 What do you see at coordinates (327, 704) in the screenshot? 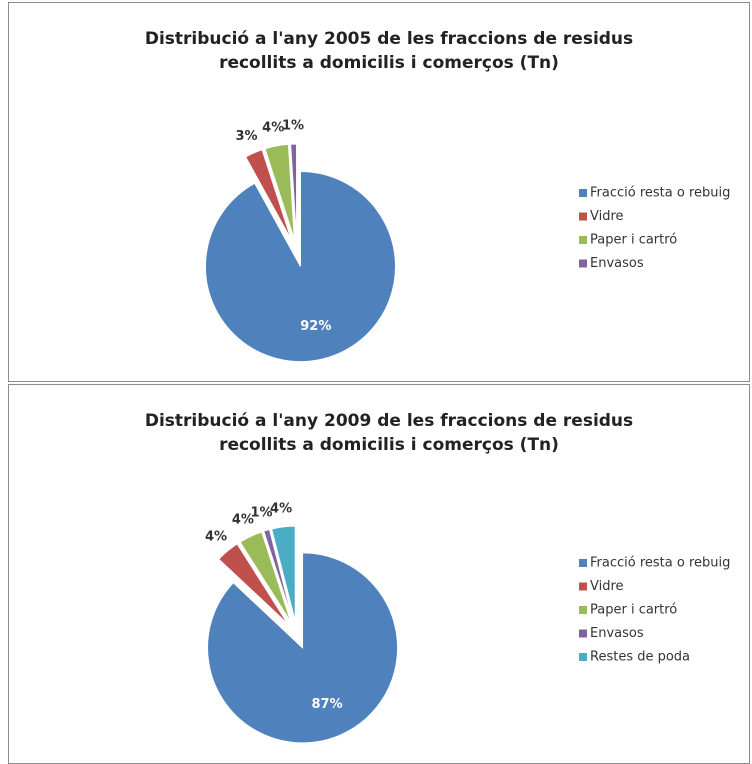
I see `data-label: 87%` at bounding box center [327, 704].